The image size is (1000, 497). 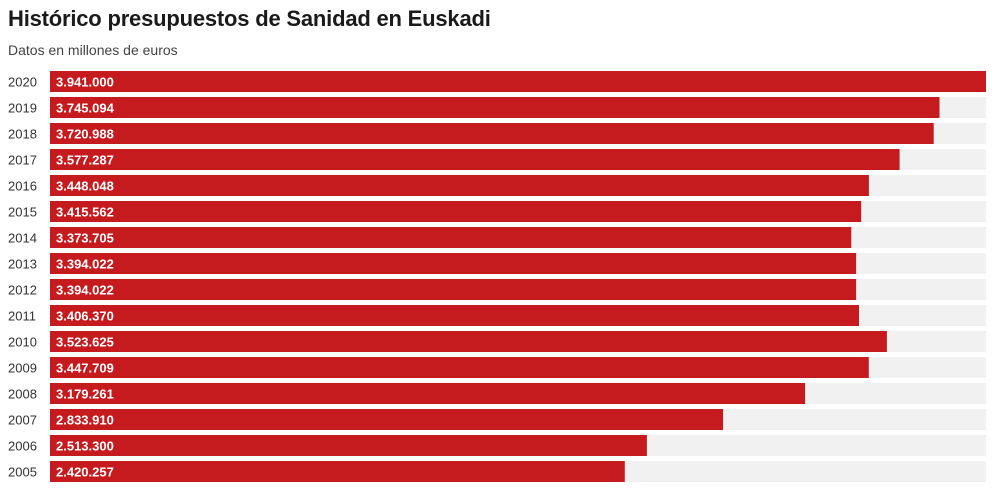 I want to click on year-label: 2016, so click(x=22, y=186).